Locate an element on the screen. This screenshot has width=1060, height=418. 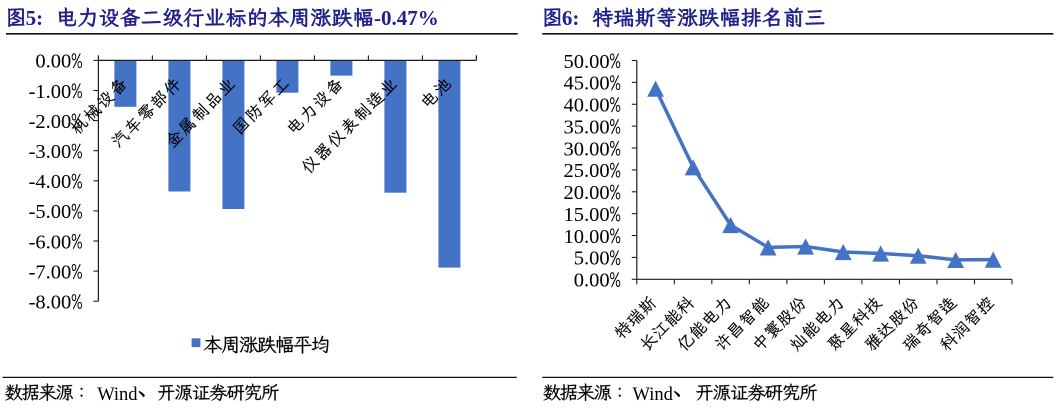
svg-text: 35.00 is located at coordinates (586, 127).